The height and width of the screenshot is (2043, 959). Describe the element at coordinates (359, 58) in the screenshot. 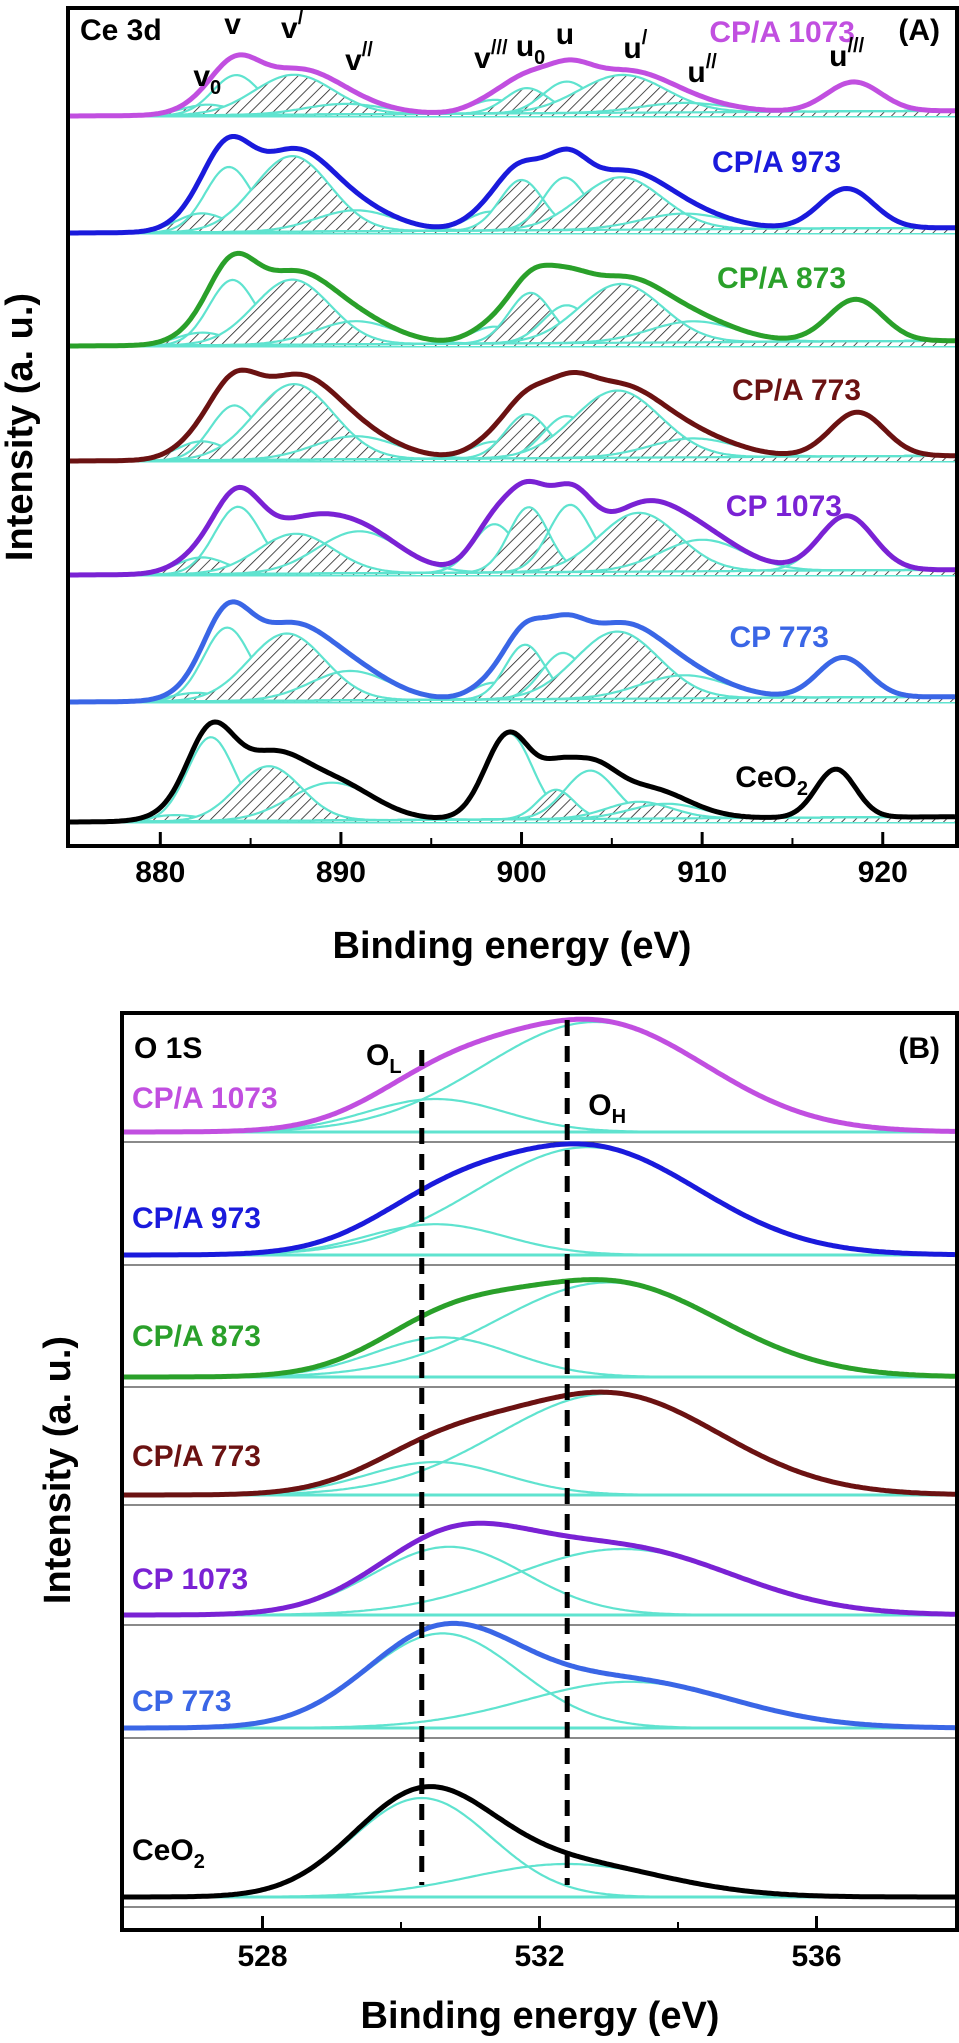

I see `panel-a-peak-label: v//` at that location.